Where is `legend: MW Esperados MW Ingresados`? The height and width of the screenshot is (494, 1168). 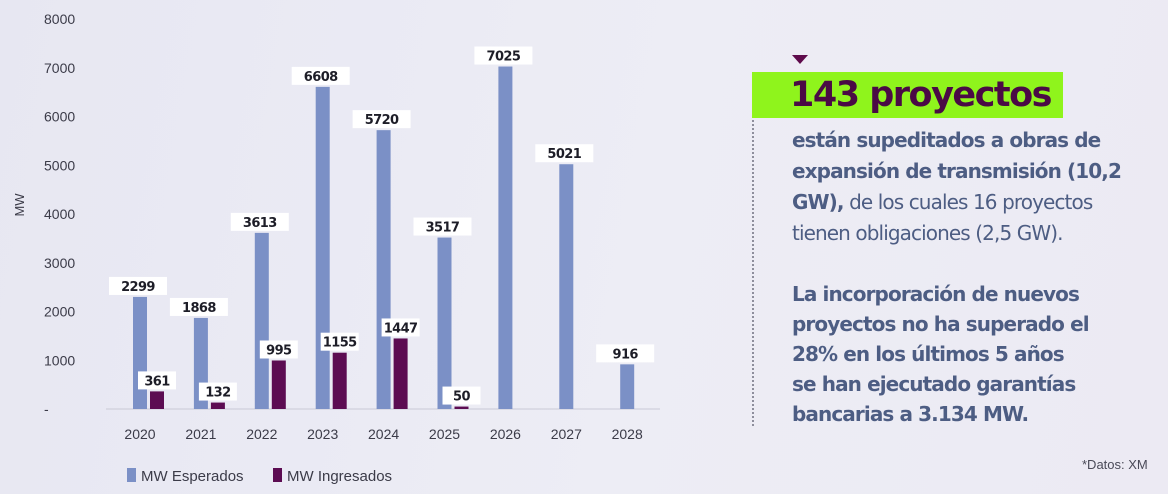 legend: MW Esperados MW Ingresados is located at coordinates (259, 476).